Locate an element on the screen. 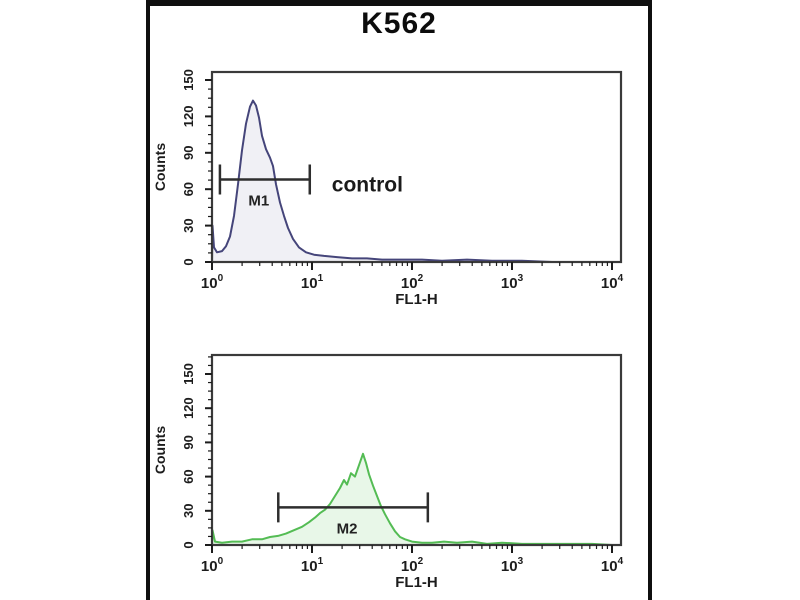  histogram-curve-top is located at coordinates (411, 181).